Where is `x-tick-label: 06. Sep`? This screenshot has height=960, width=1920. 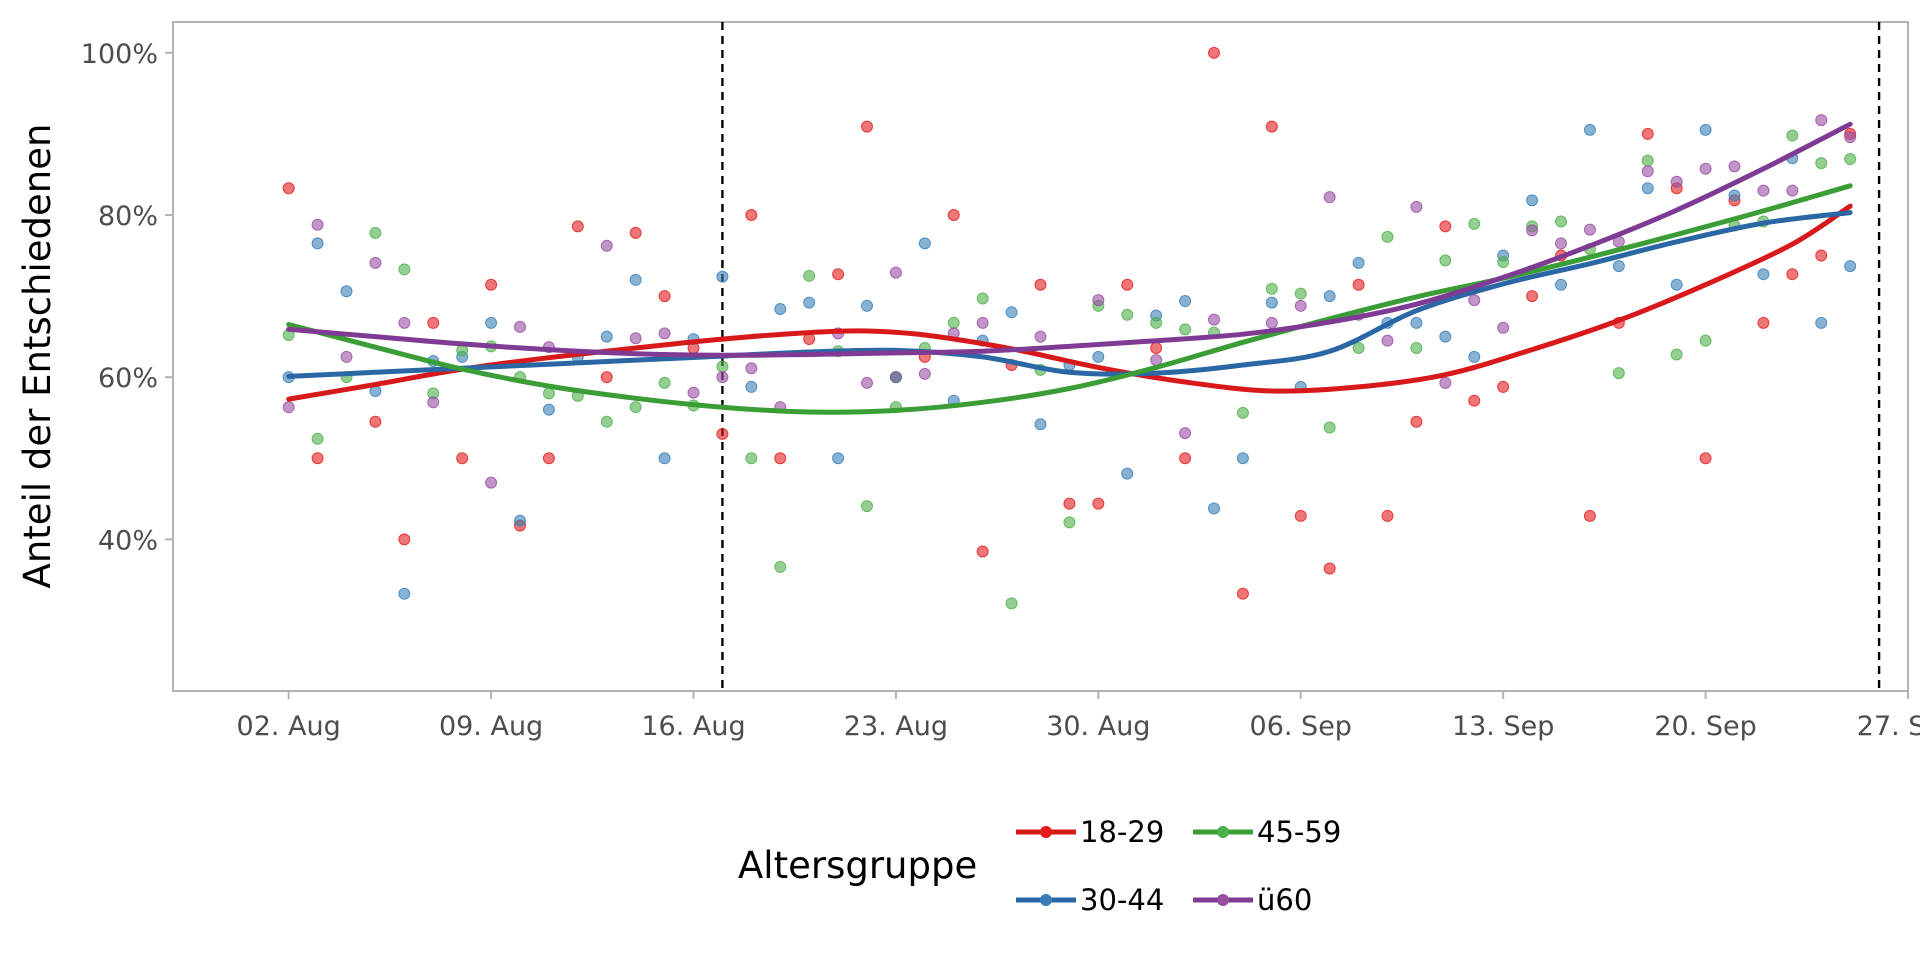
x-tick-label: 06. Sep is located at coordinates (1301, 726).